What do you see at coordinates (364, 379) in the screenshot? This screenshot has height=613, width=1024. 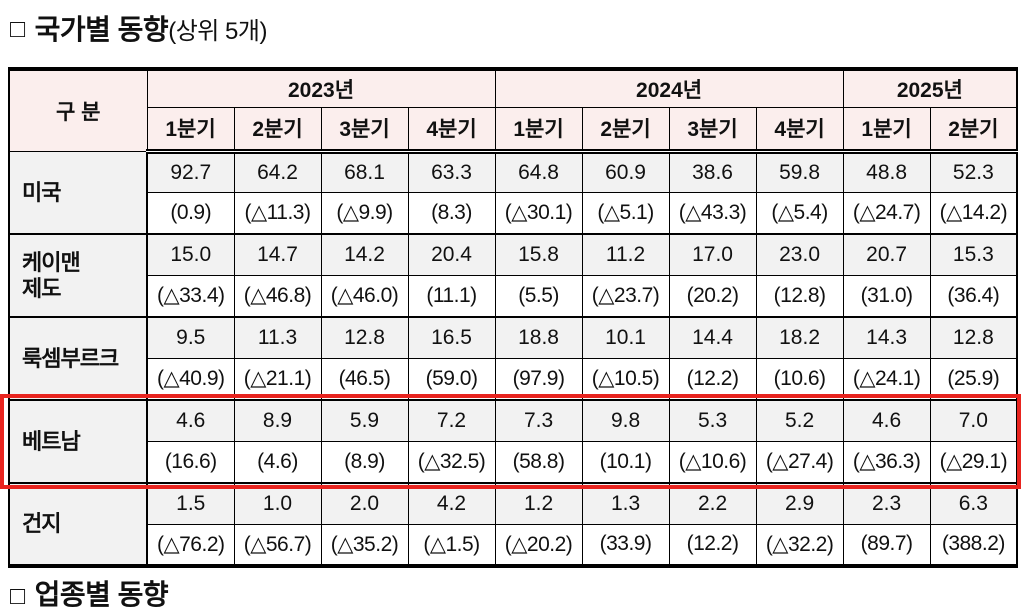 I see `change-cell: (46.5)` at bounding box center [364, 379].